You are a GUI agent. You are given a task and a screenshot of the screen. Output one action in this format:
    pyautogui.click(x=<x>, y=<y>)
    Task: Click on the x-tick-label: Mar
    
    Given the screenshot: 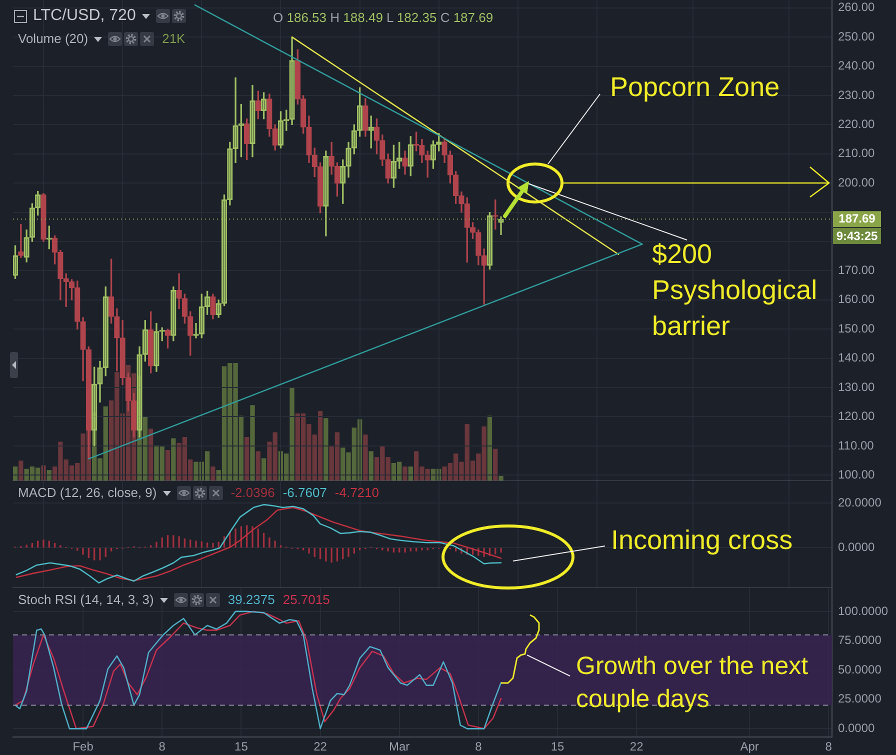 What is the action you would take?
    pyautogui.click(x=399, y=747)
    